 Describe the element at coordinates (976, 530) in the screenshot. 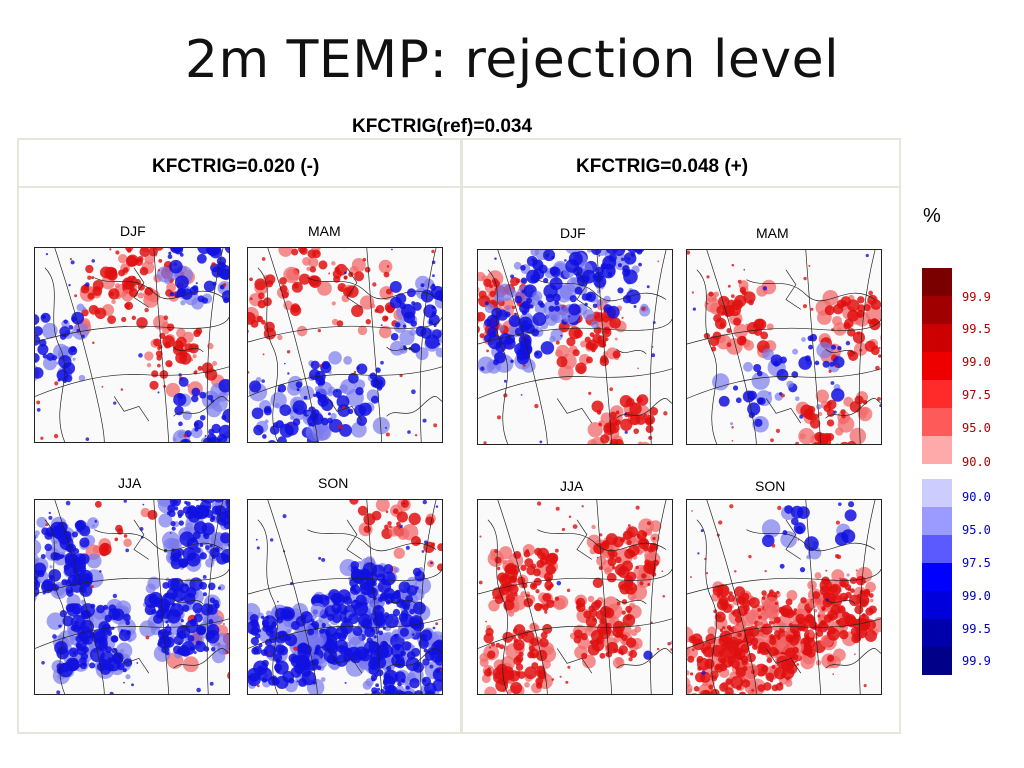

I see `colorbar-label-blue-950: 95.0` at that location.